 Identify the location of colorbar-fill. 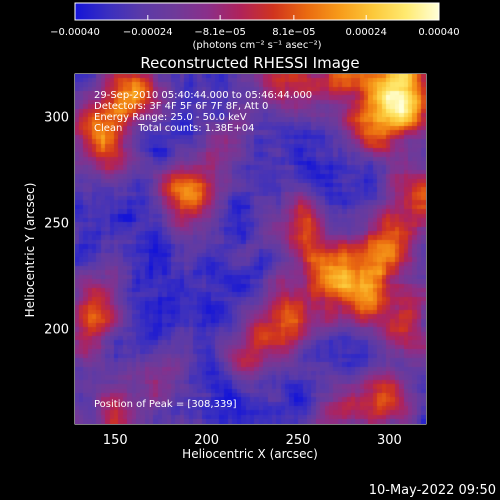
(257, 11).